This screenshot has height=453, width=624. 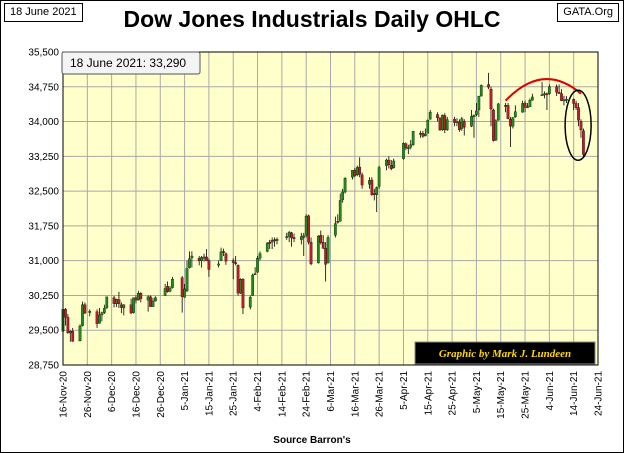 I want to click on site-tag: GATA.Org, so click(x=588, y=12).